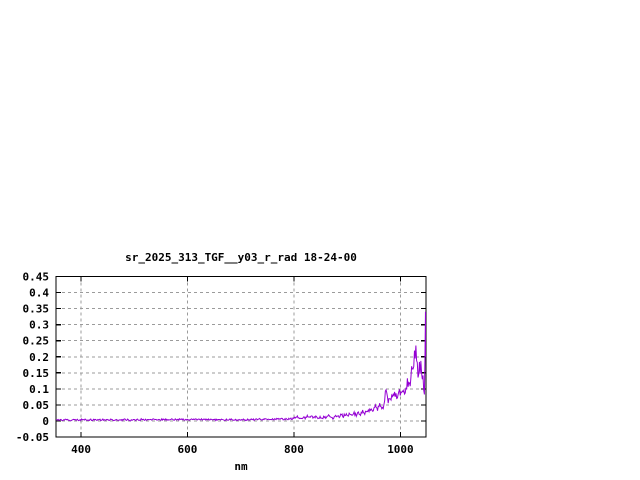  What do you see at coordinates (294, 449) in the screenshot?
I see `x-tick-label: 800` at bounding box center [294, 449].